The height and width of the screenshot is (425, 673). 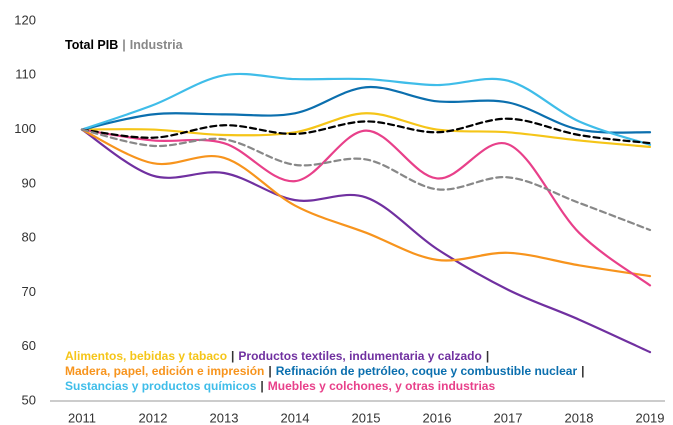 What do you see at coordinates (153, 417) in the screenshot?
I see `x-tick-label: 2012` at bounding box center [153, 417].